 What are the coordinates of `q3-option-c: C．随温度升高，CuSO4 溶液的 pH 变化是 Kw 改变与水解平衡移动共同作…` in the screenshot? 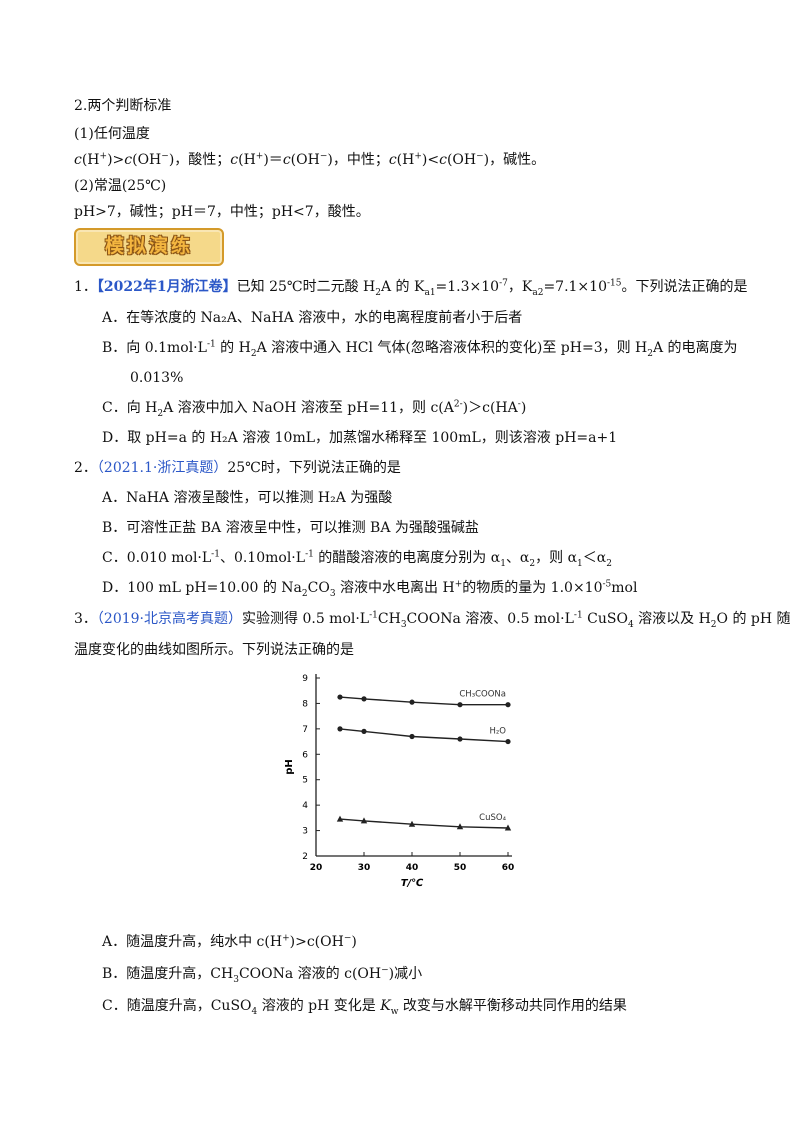 It's located at (364, 1007).